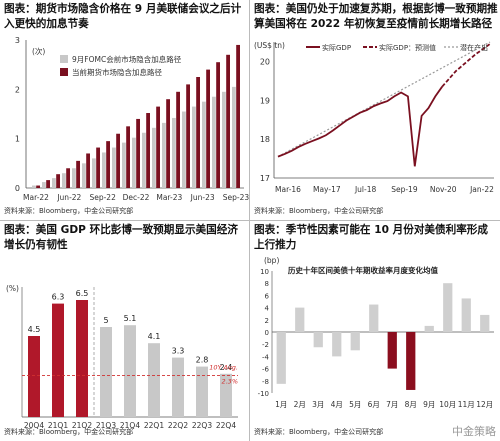 This screenshot has height=441, width=500. I want to click on avg-label: 2.3%, so click(229, 382).